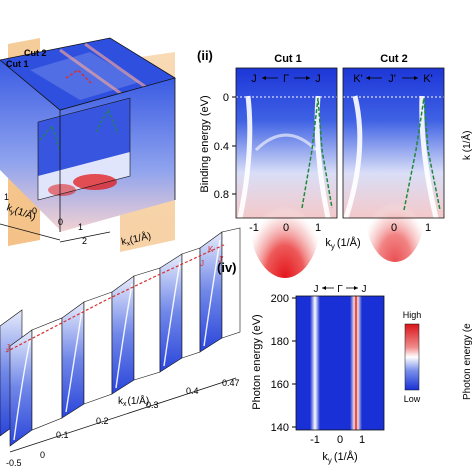 The height and width of the screenshot is (474, 474). I want to click on panel-iv-ylabel: Photon energy (eV), so click(257, 361).